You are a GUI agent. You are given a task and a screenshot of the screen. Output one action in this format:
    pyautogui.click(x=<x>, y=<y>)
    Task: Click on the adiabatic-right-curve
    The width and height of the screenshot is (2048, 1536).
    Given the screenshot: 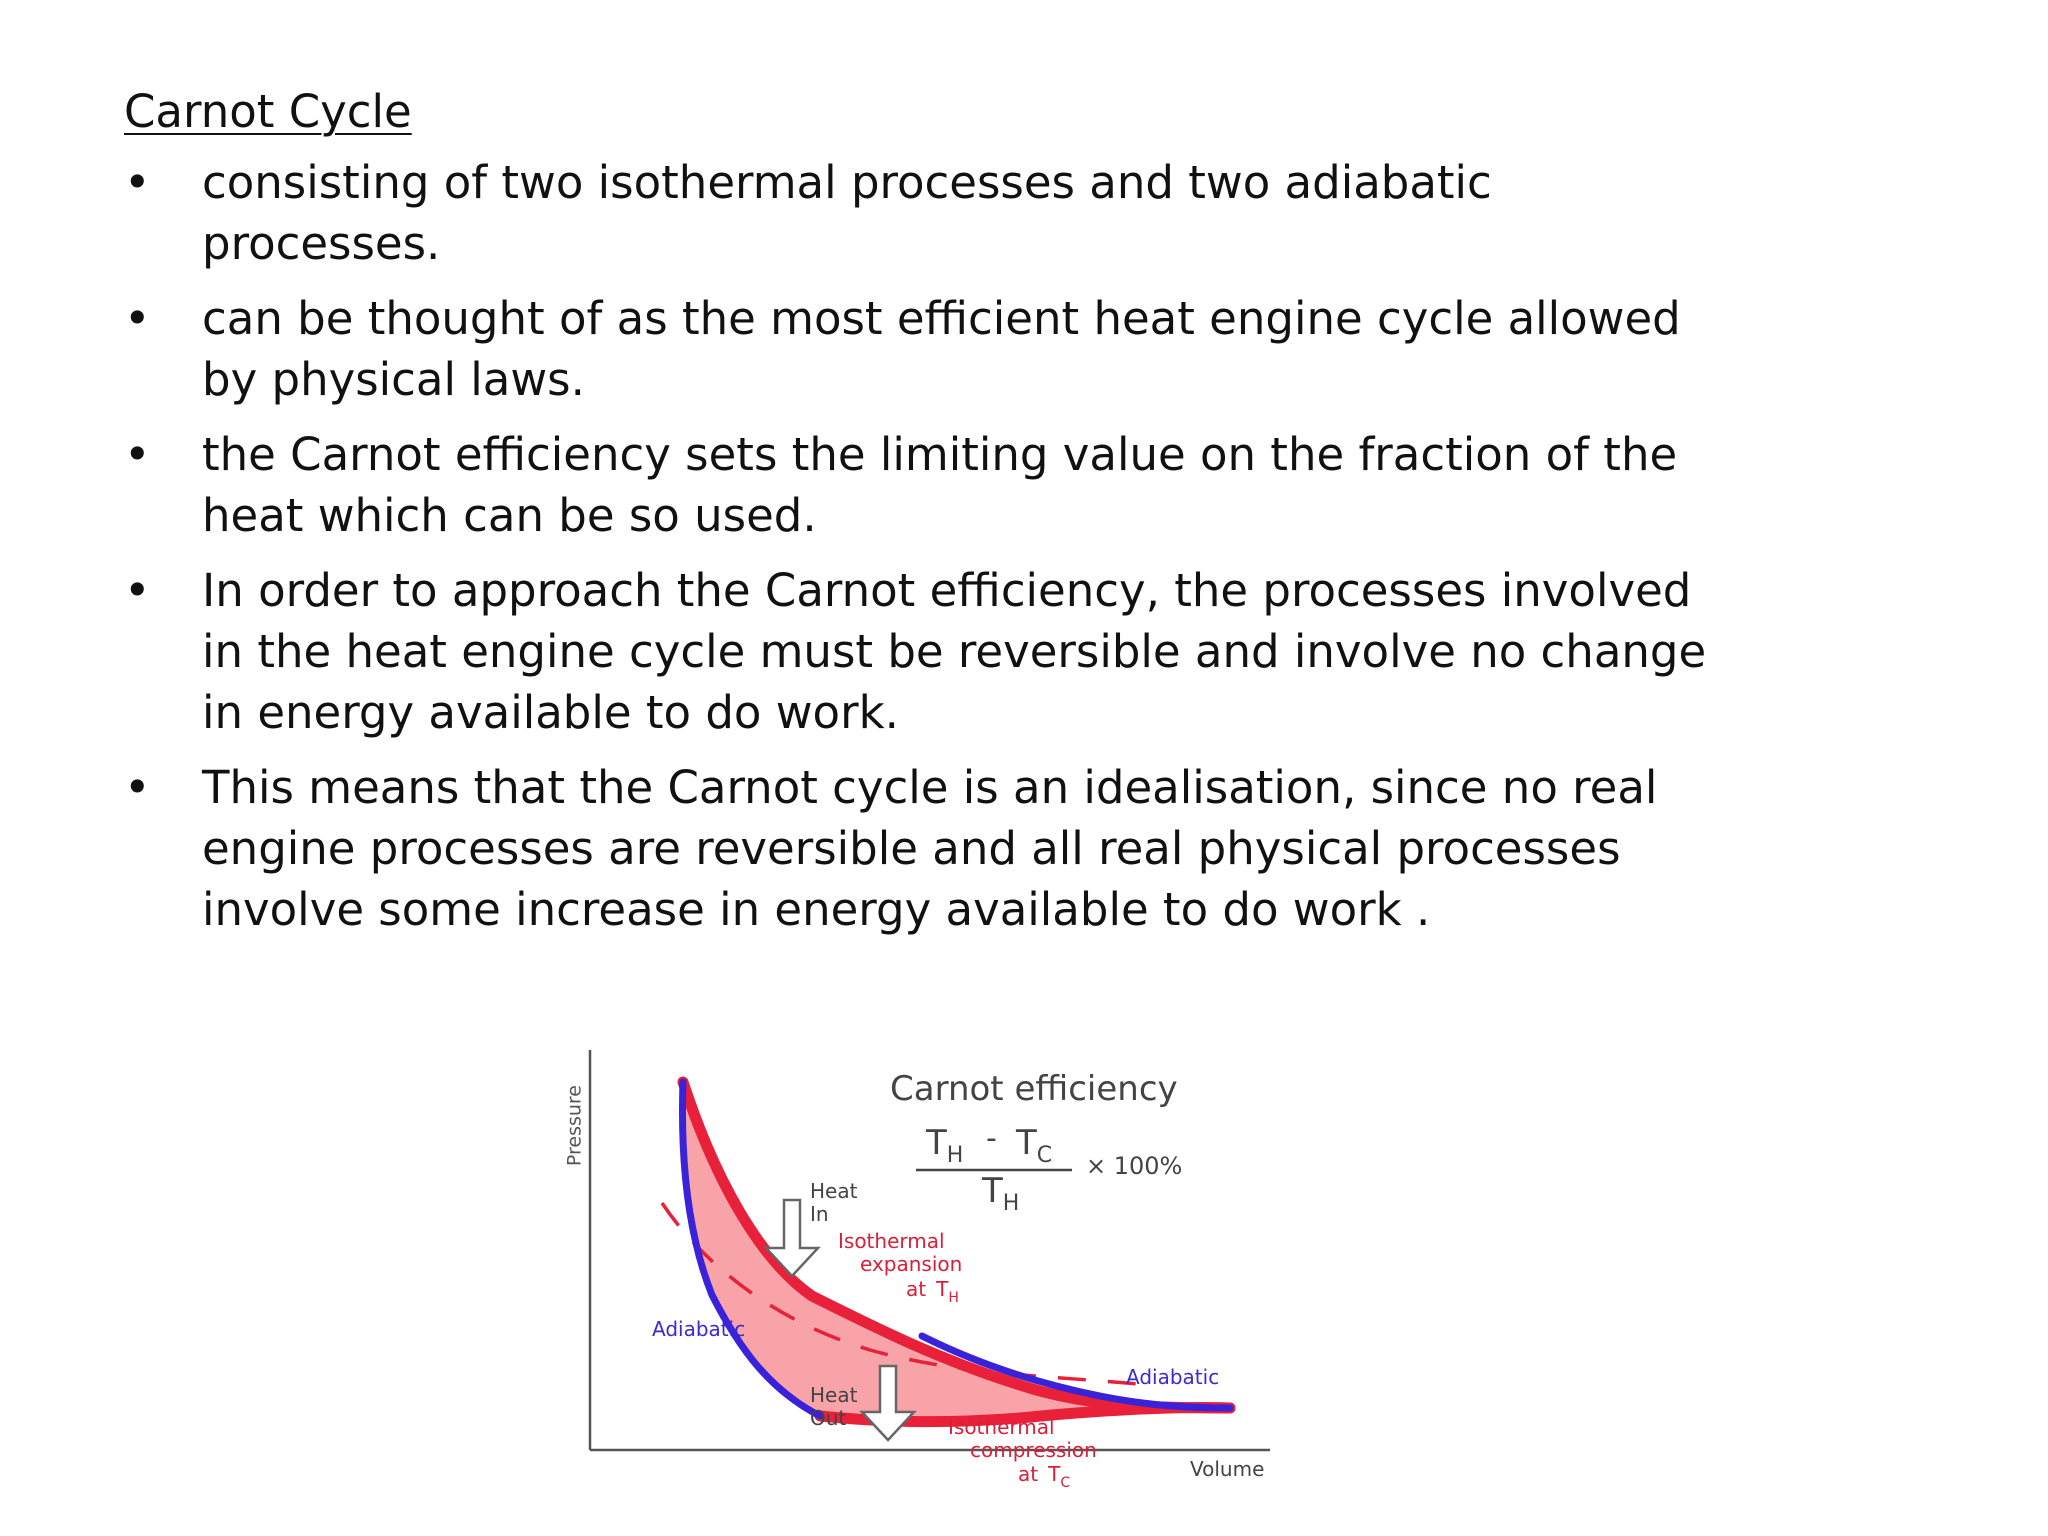 What is the action you would take?
    pyautogui.click(x=1076, y=1372)
    